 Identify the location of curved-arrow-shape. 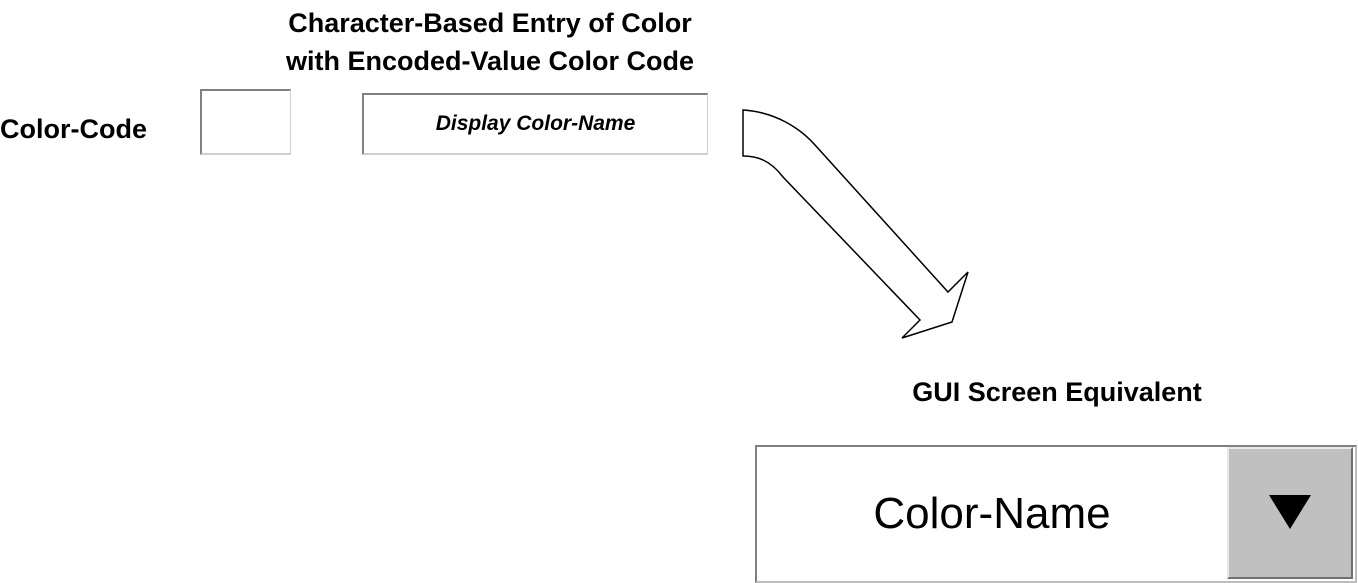
(855, 224).